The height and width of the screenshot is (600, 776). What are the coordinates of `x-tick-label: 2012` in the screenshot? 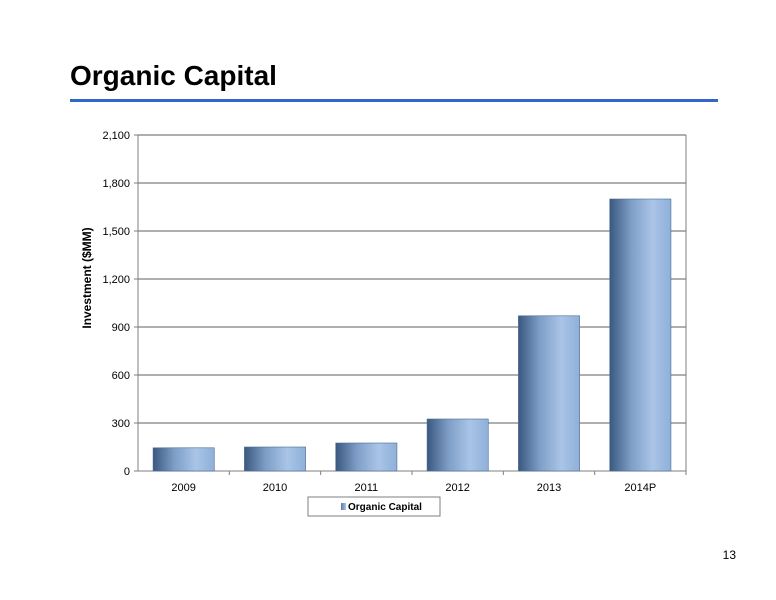 It's located at (457, 488).